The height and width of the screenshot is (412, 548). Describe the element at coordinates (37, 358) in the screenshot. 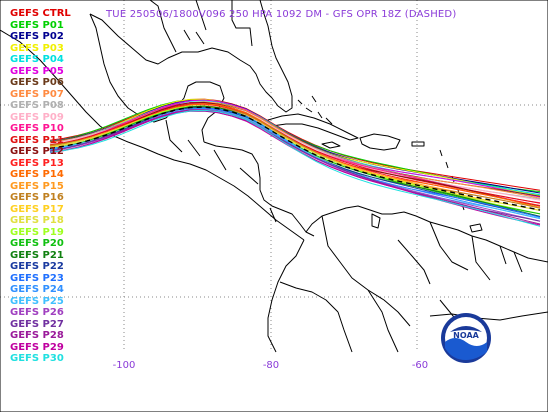

I see `legend-entry-gefs-p30: GEFS P30` at that location.